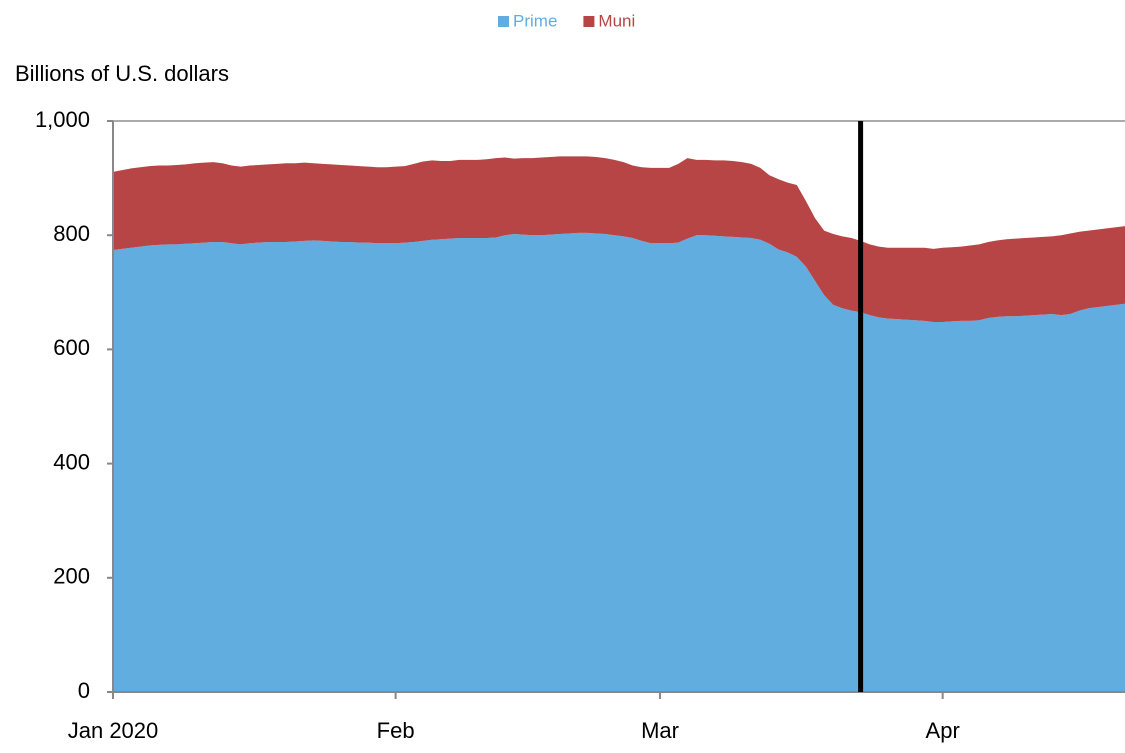 The height and width of the screenshot is (753, 1125). Describe the element at coordinates (396, 730) in the screenshot. I see `x-tick-label: Feb` at that location.